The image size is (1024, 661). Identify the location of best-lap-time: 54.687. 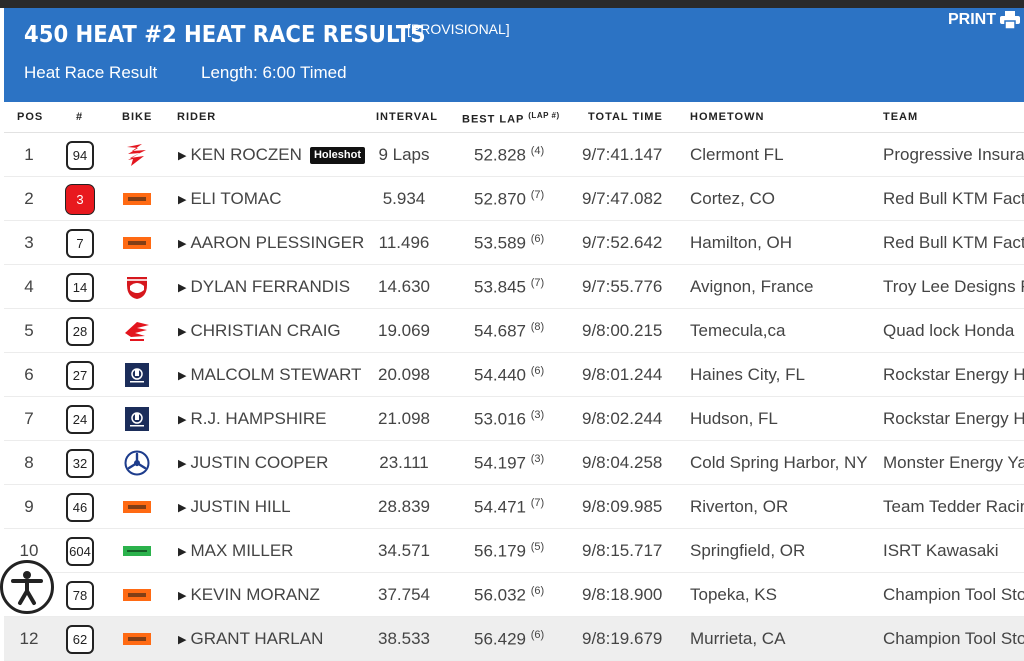
(500, 331).